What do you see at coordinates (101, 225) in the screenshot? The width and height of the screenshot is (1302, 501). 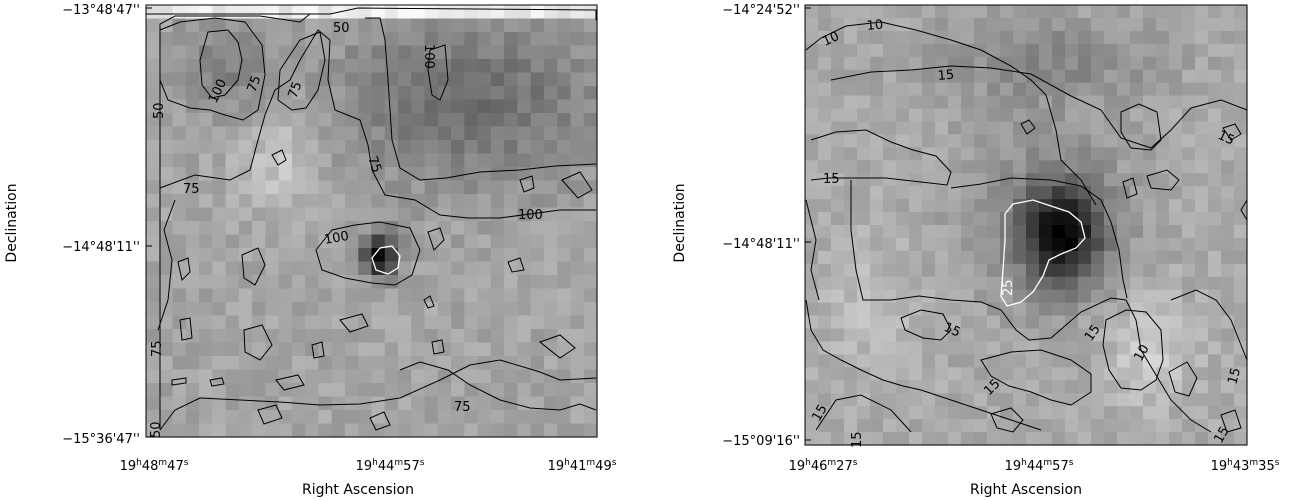 I see `left-y-tick-labels: −13°48'47'' −14°48'11'' −15°36'47''` at bounding box center [101, 225].